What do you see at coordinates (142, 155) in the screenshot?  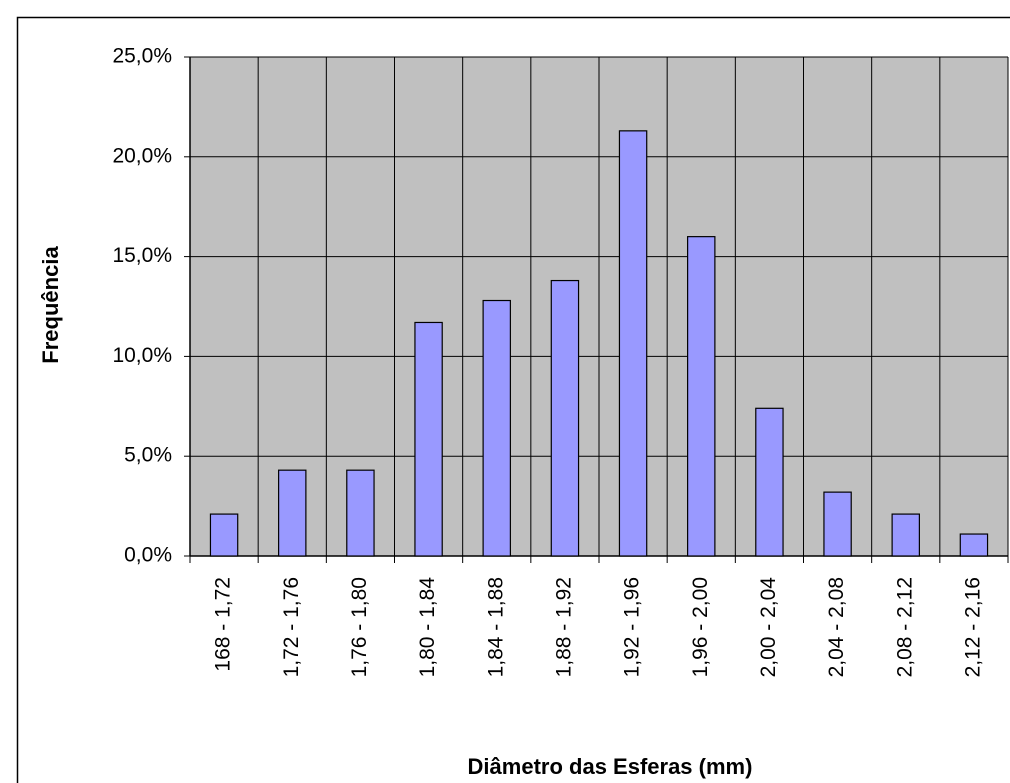 I see `y-tick-label: 20,0%` at bounding box center [142, 155].